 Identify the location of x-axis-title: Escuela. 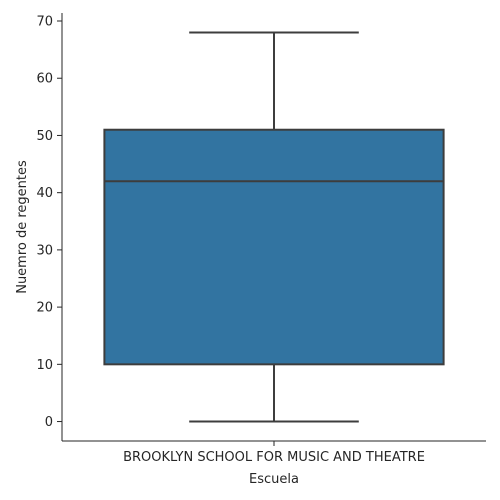
(274, 479).